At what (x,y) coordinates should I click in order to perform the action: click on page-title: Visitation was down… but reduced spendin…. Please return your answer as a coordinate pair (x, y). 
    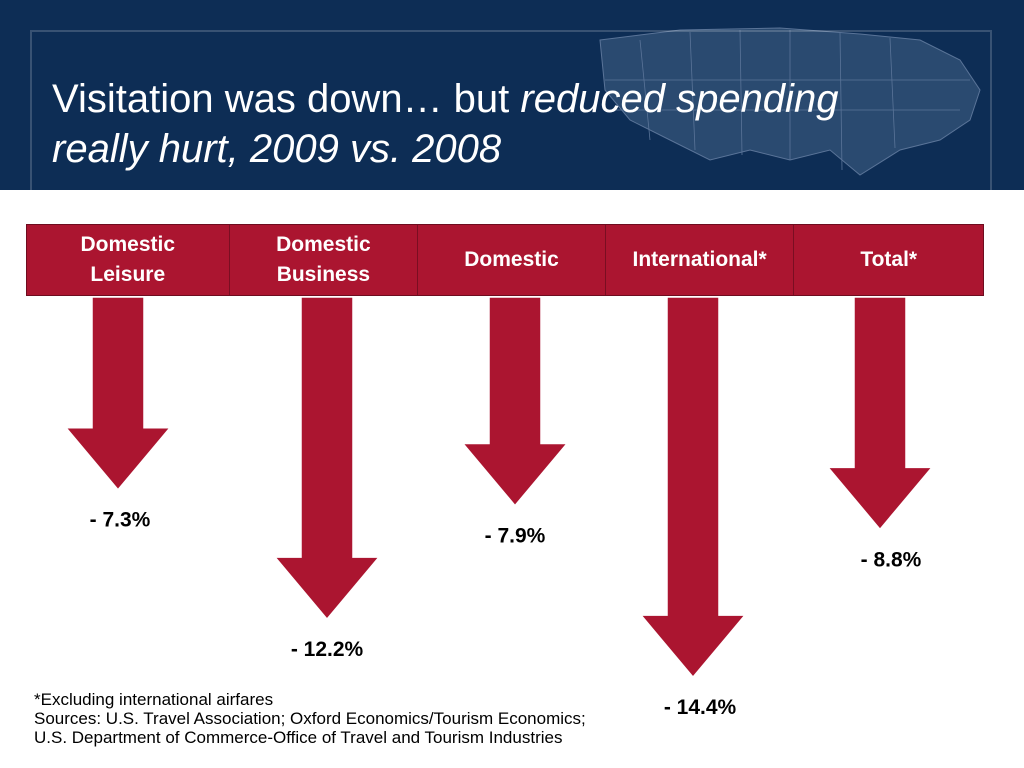
    Looking at the image, I should click on (517, 124).